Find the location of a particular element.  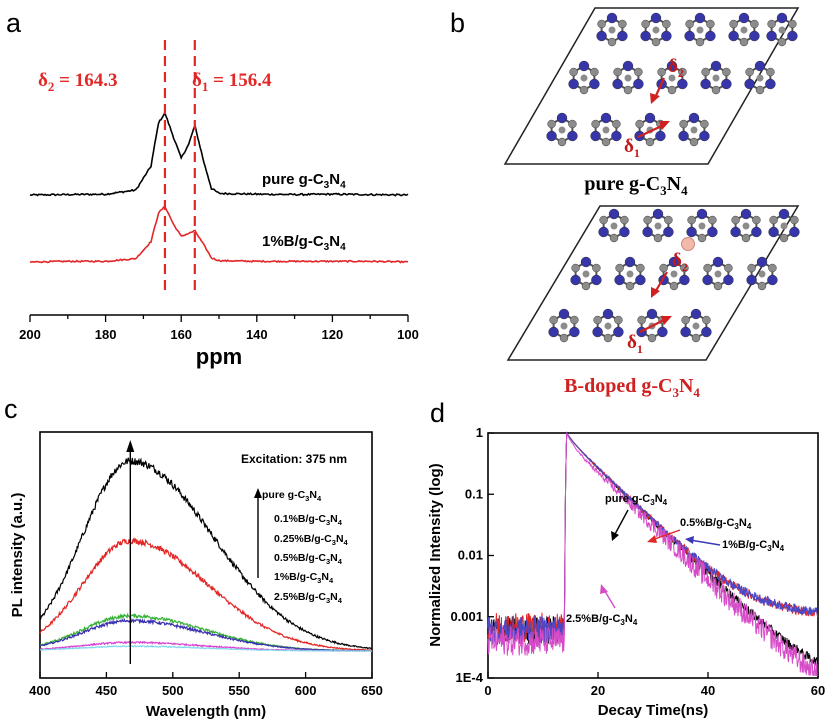

pure-structure-label: pure g-C3N4 is located at coordinates (636, 185).